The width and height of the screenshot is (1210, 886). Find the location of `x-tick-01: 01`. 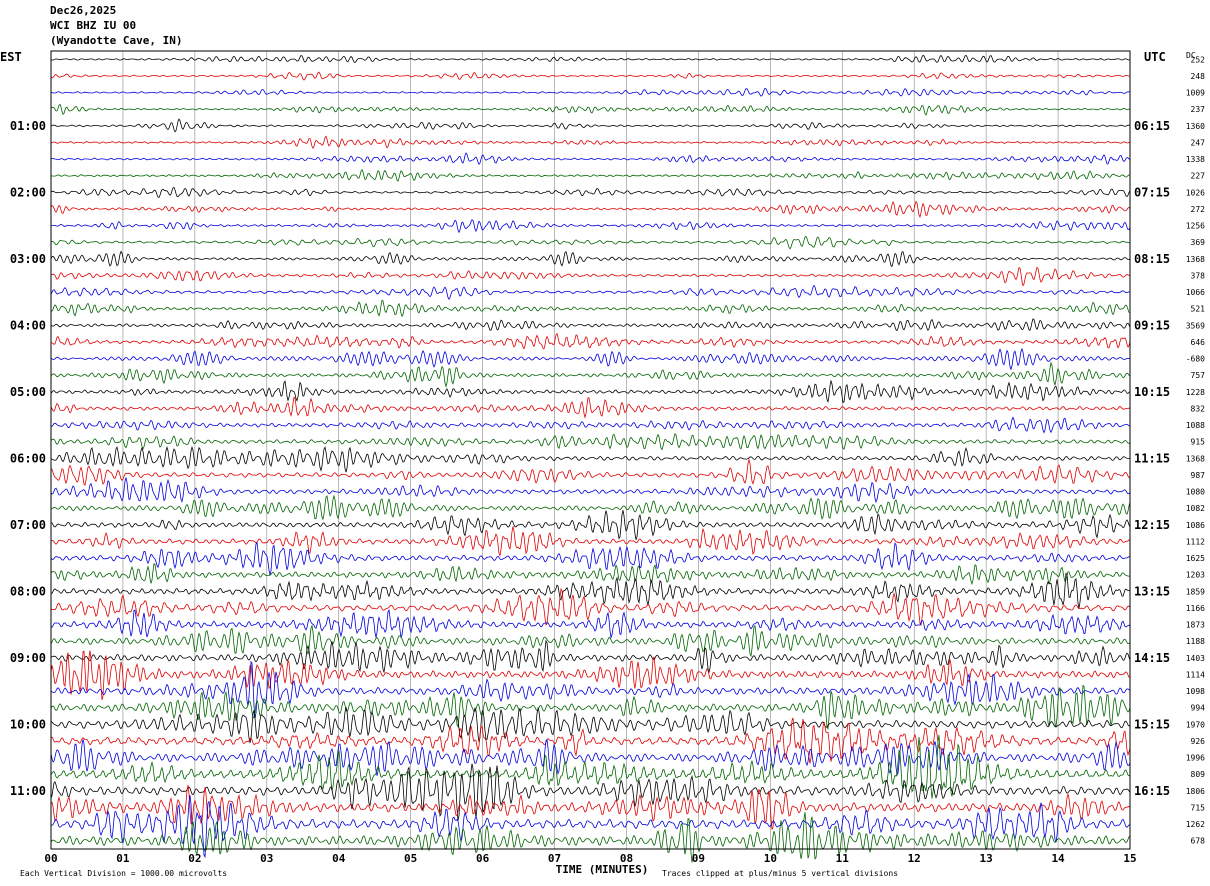

x-tick-01: 01 is located at coordinates (123, 858).